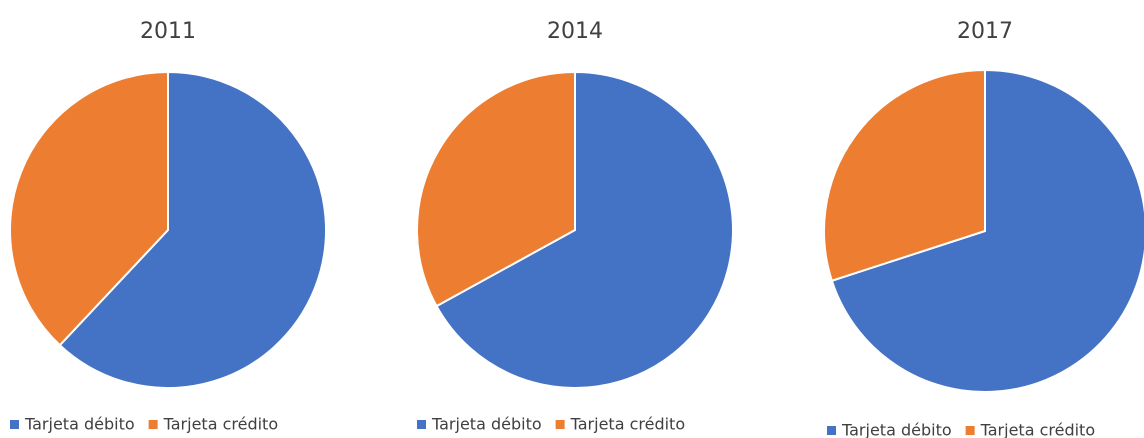 This screenshot has width=1144, height=438. Describe the element at coordinates (168, 31) in the screenshot. I see `chart-title: 2011` at that location.